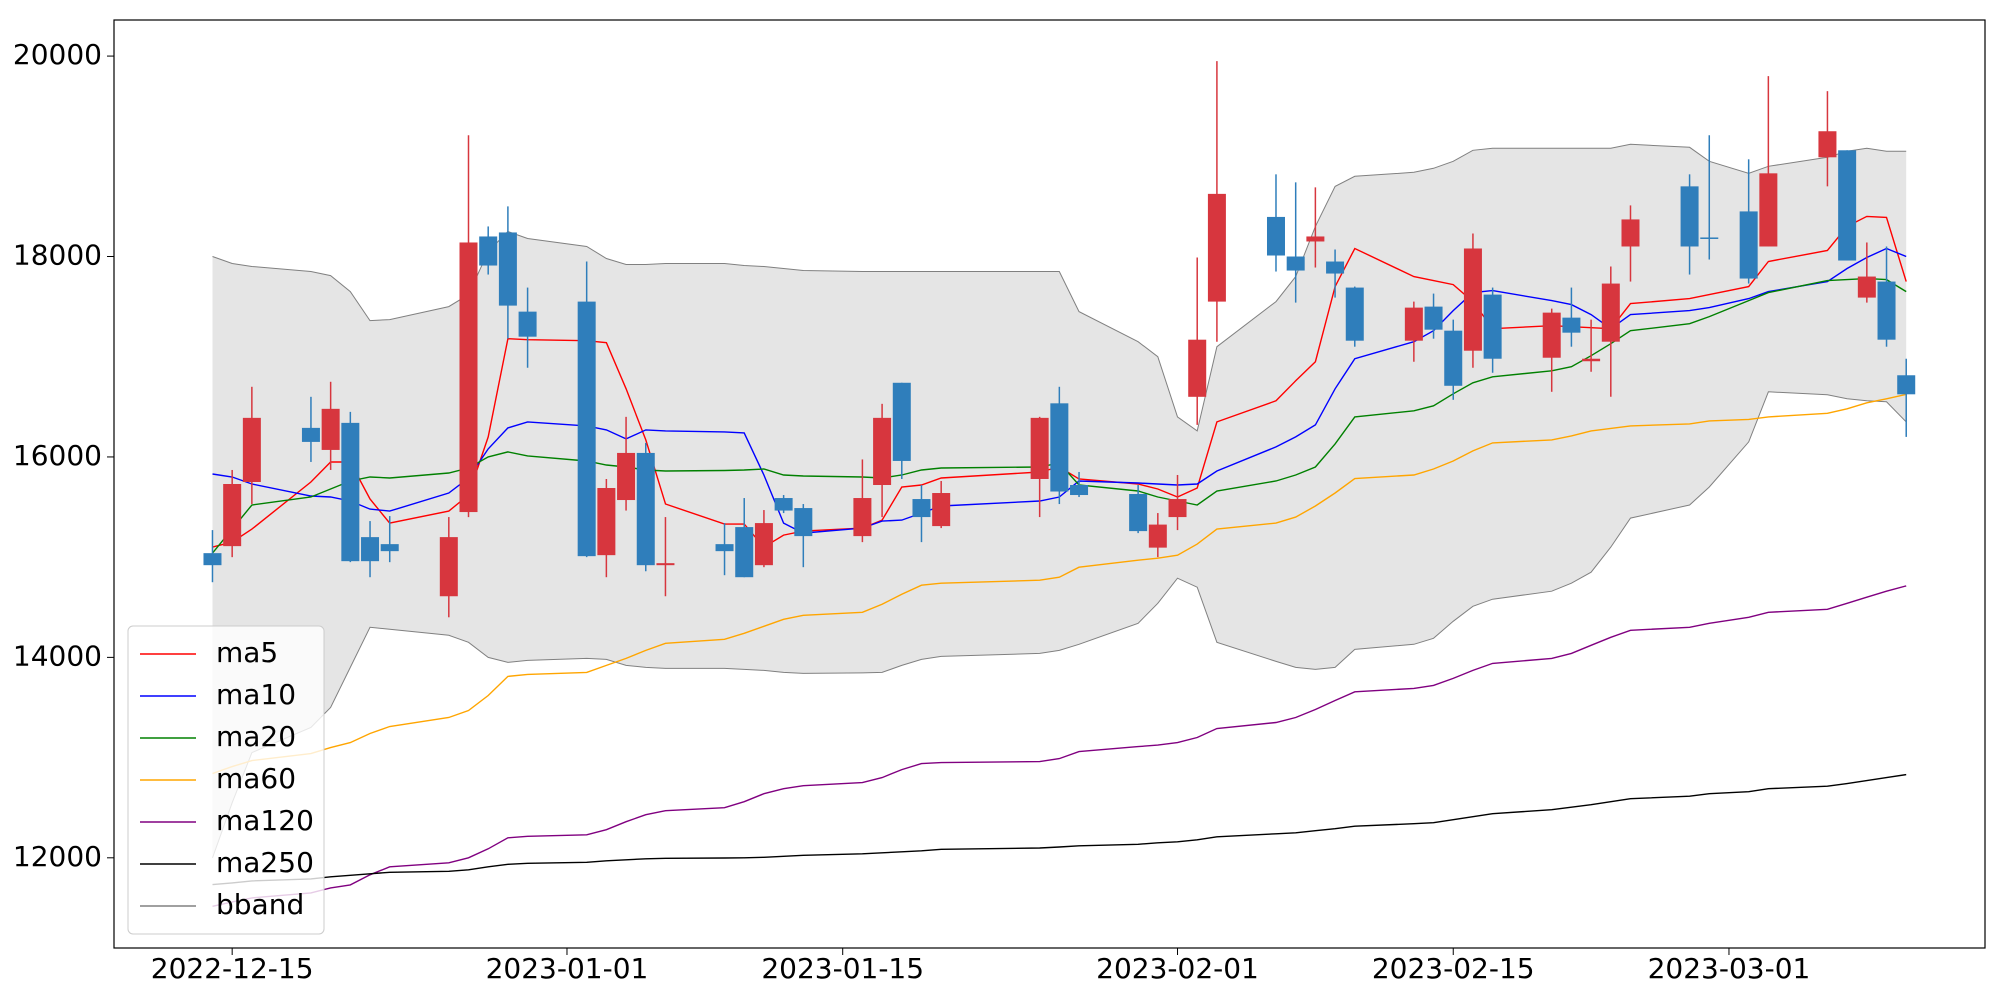 The image size is (2000, 1004). I want to click on x-tick-label: 2023-03-01, so click(1729, 968).